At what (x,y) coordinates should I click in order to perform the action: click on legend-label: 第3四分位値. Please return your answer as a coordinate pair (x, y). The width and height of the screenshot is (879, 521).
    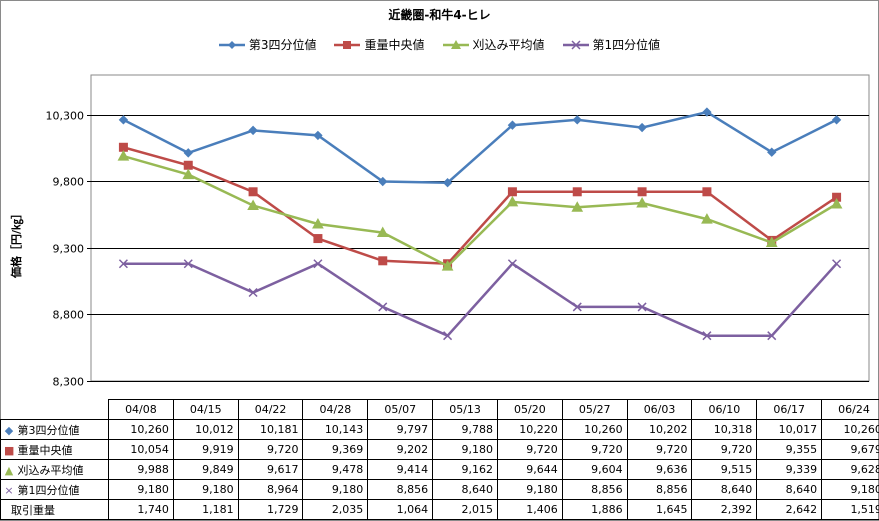
    Looking at the image, I should click on (282, 45).